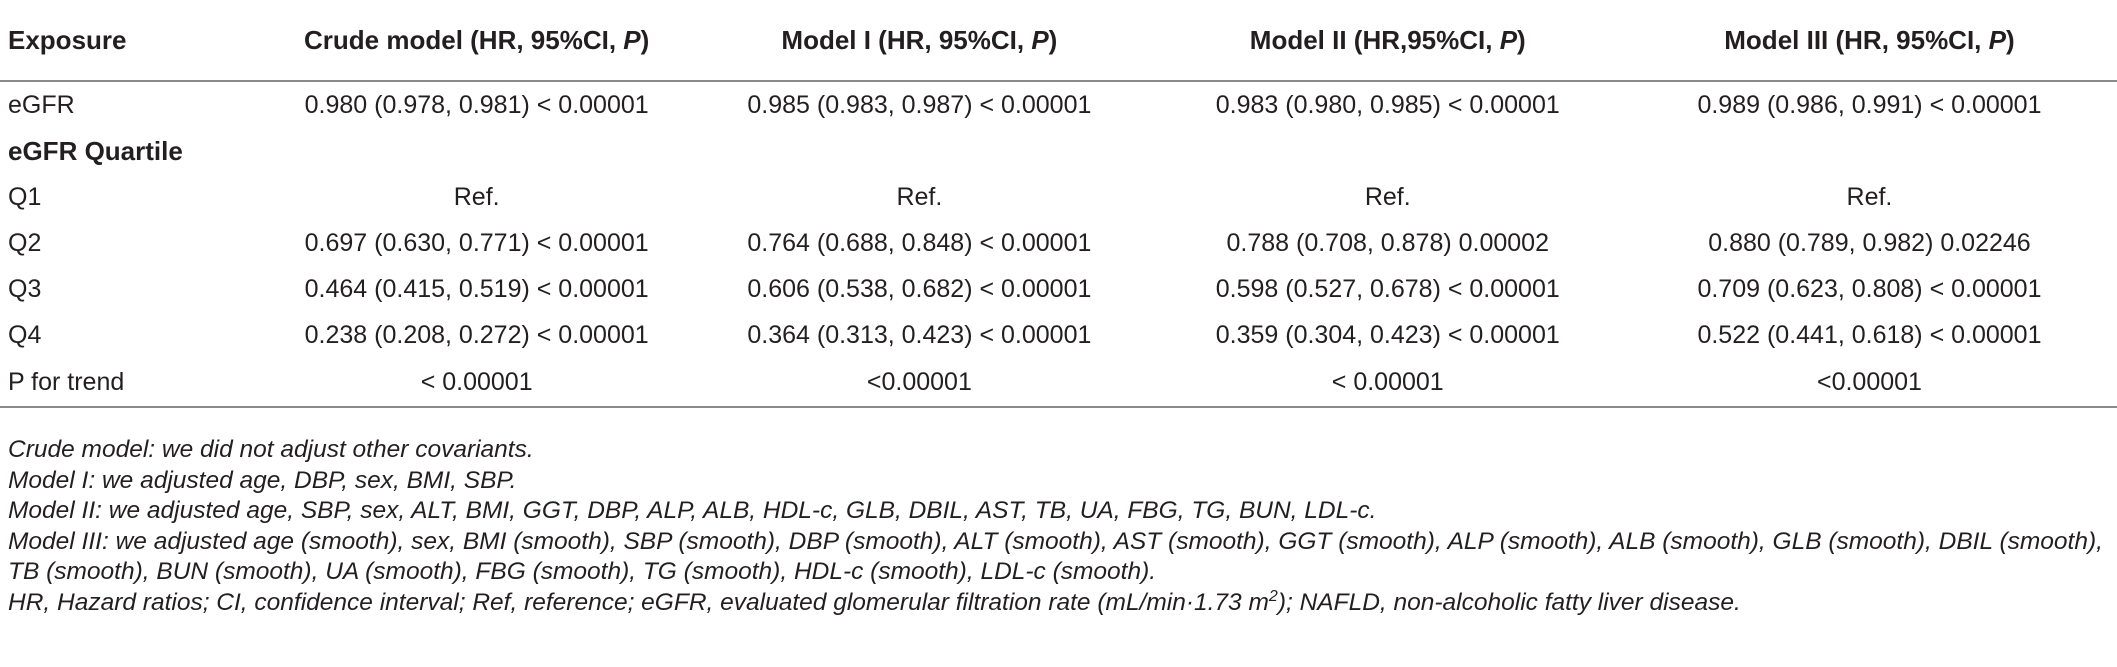  I want to click on cell-model-2: 0.788 (0.708, 0.878) 0.00002, so click(1388, 242).